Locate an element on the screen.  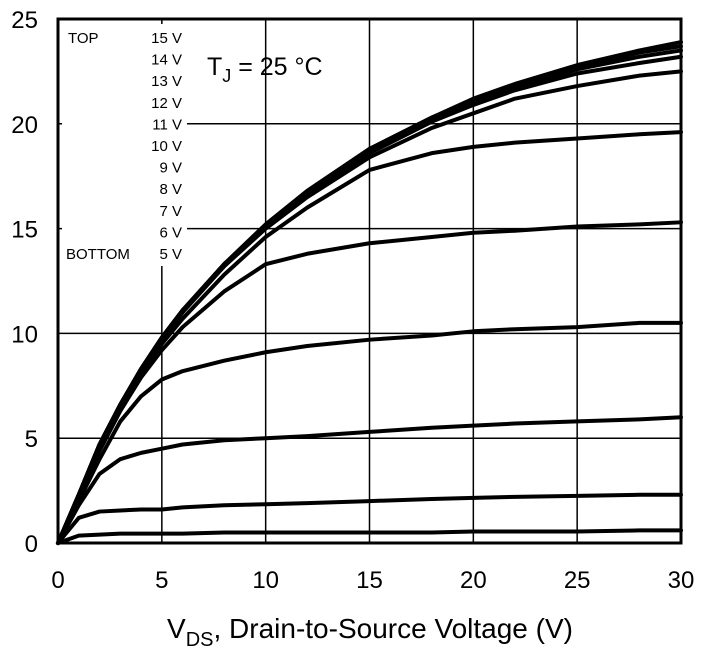
annotation-sub: J is located at coordinates (226, 76).